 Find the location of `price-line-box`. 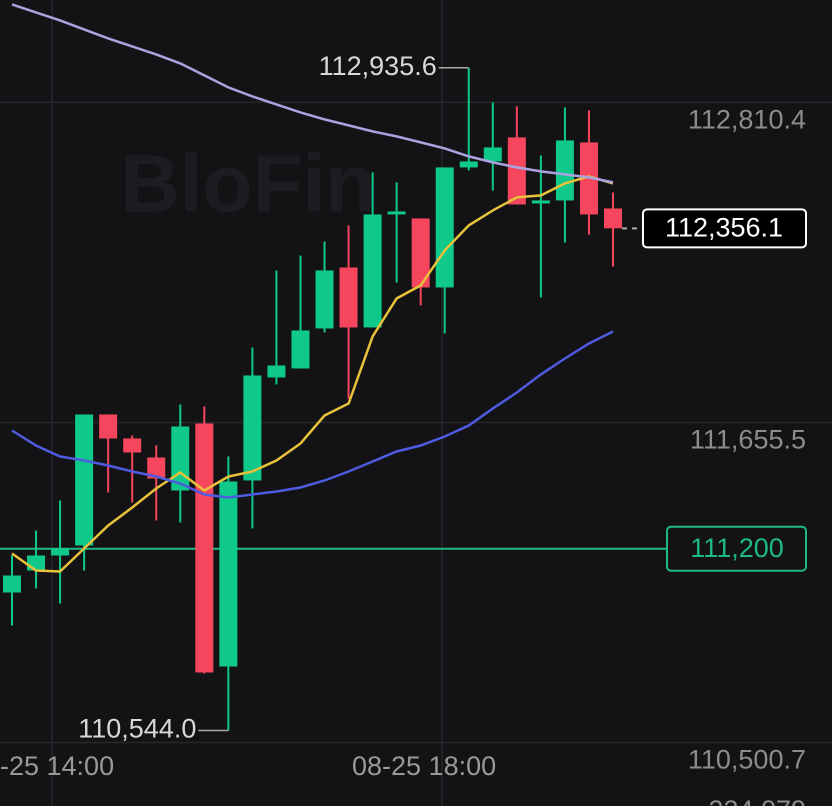

price-line-box is located at coordinates (736, 548).